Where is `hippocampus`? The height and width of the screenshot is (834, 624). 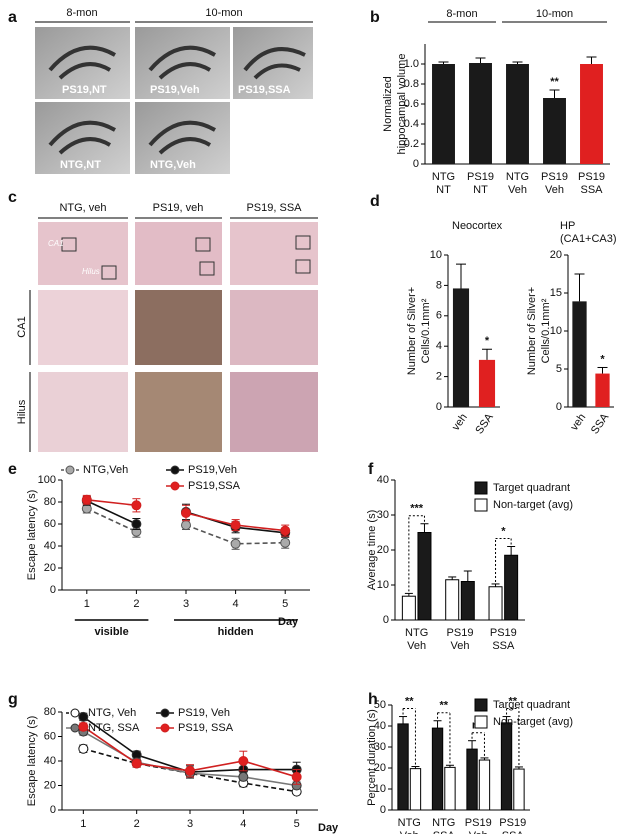 hippocampus is located at coordinates (82, 137).